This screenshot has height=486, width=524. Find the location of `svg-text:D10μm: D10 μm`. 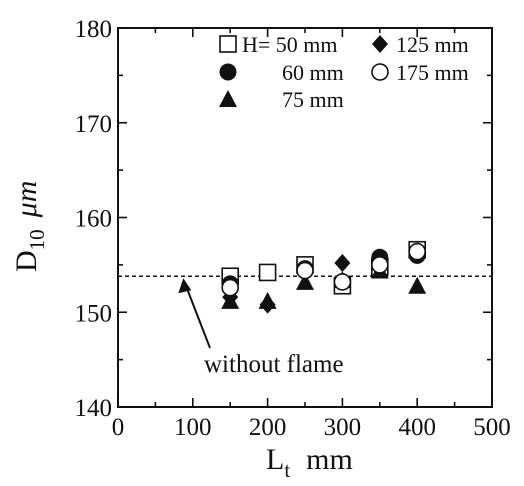

svg-text:D10μm: D10 μm is located at coordinates (29, 226).